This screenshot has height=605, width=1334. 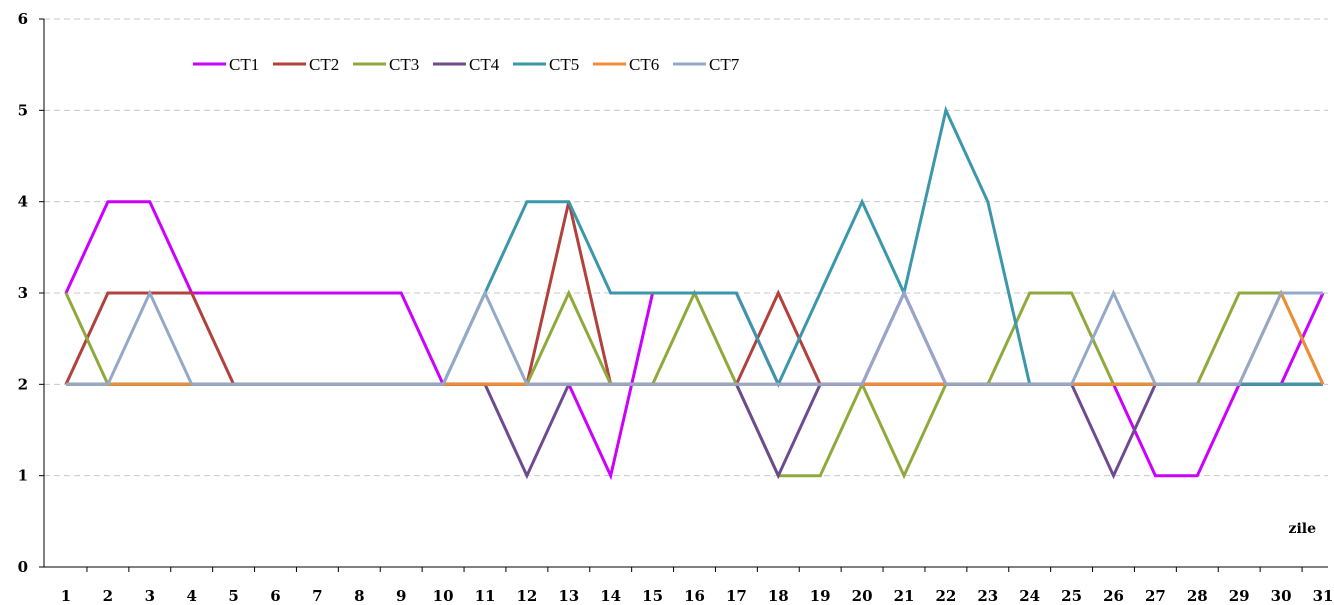 What do you see at coordinates (568, 596) in the screenshot?
I see `x-tick-label: 13` at bounding box center [568, 596].